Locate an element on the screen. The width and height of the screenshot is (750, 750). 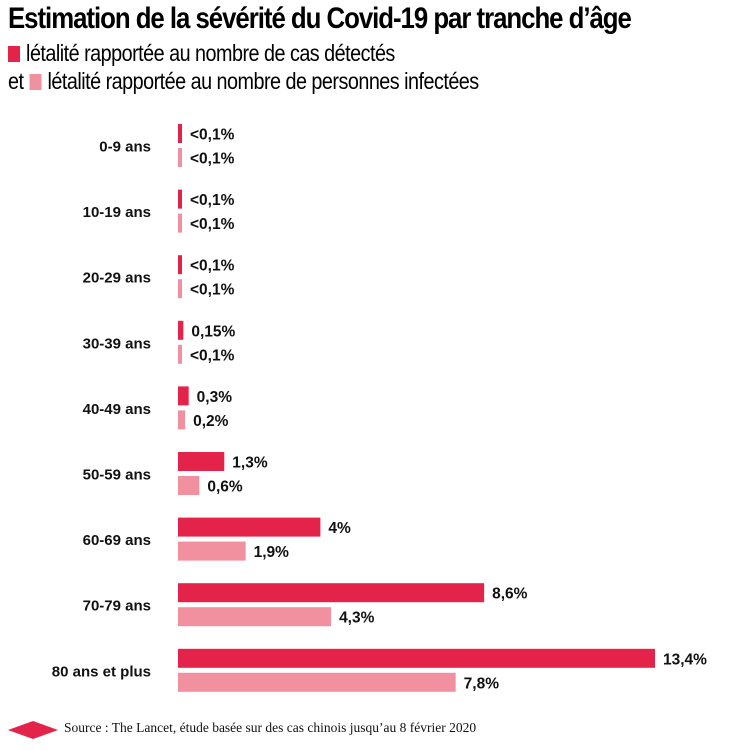
bar-value-label: 8,6% is located at coordinates (510, 594).